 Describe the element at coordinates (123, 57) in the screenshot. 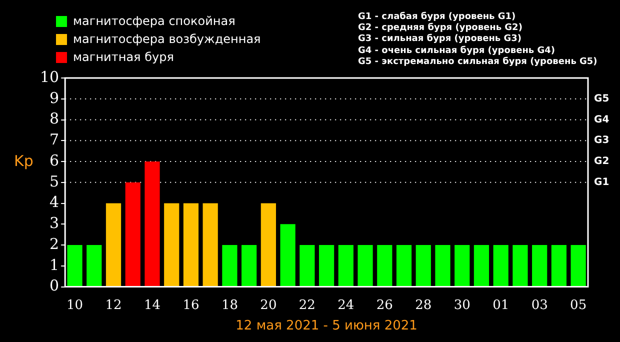

I see `legend-label: магнитная буря` at that location.